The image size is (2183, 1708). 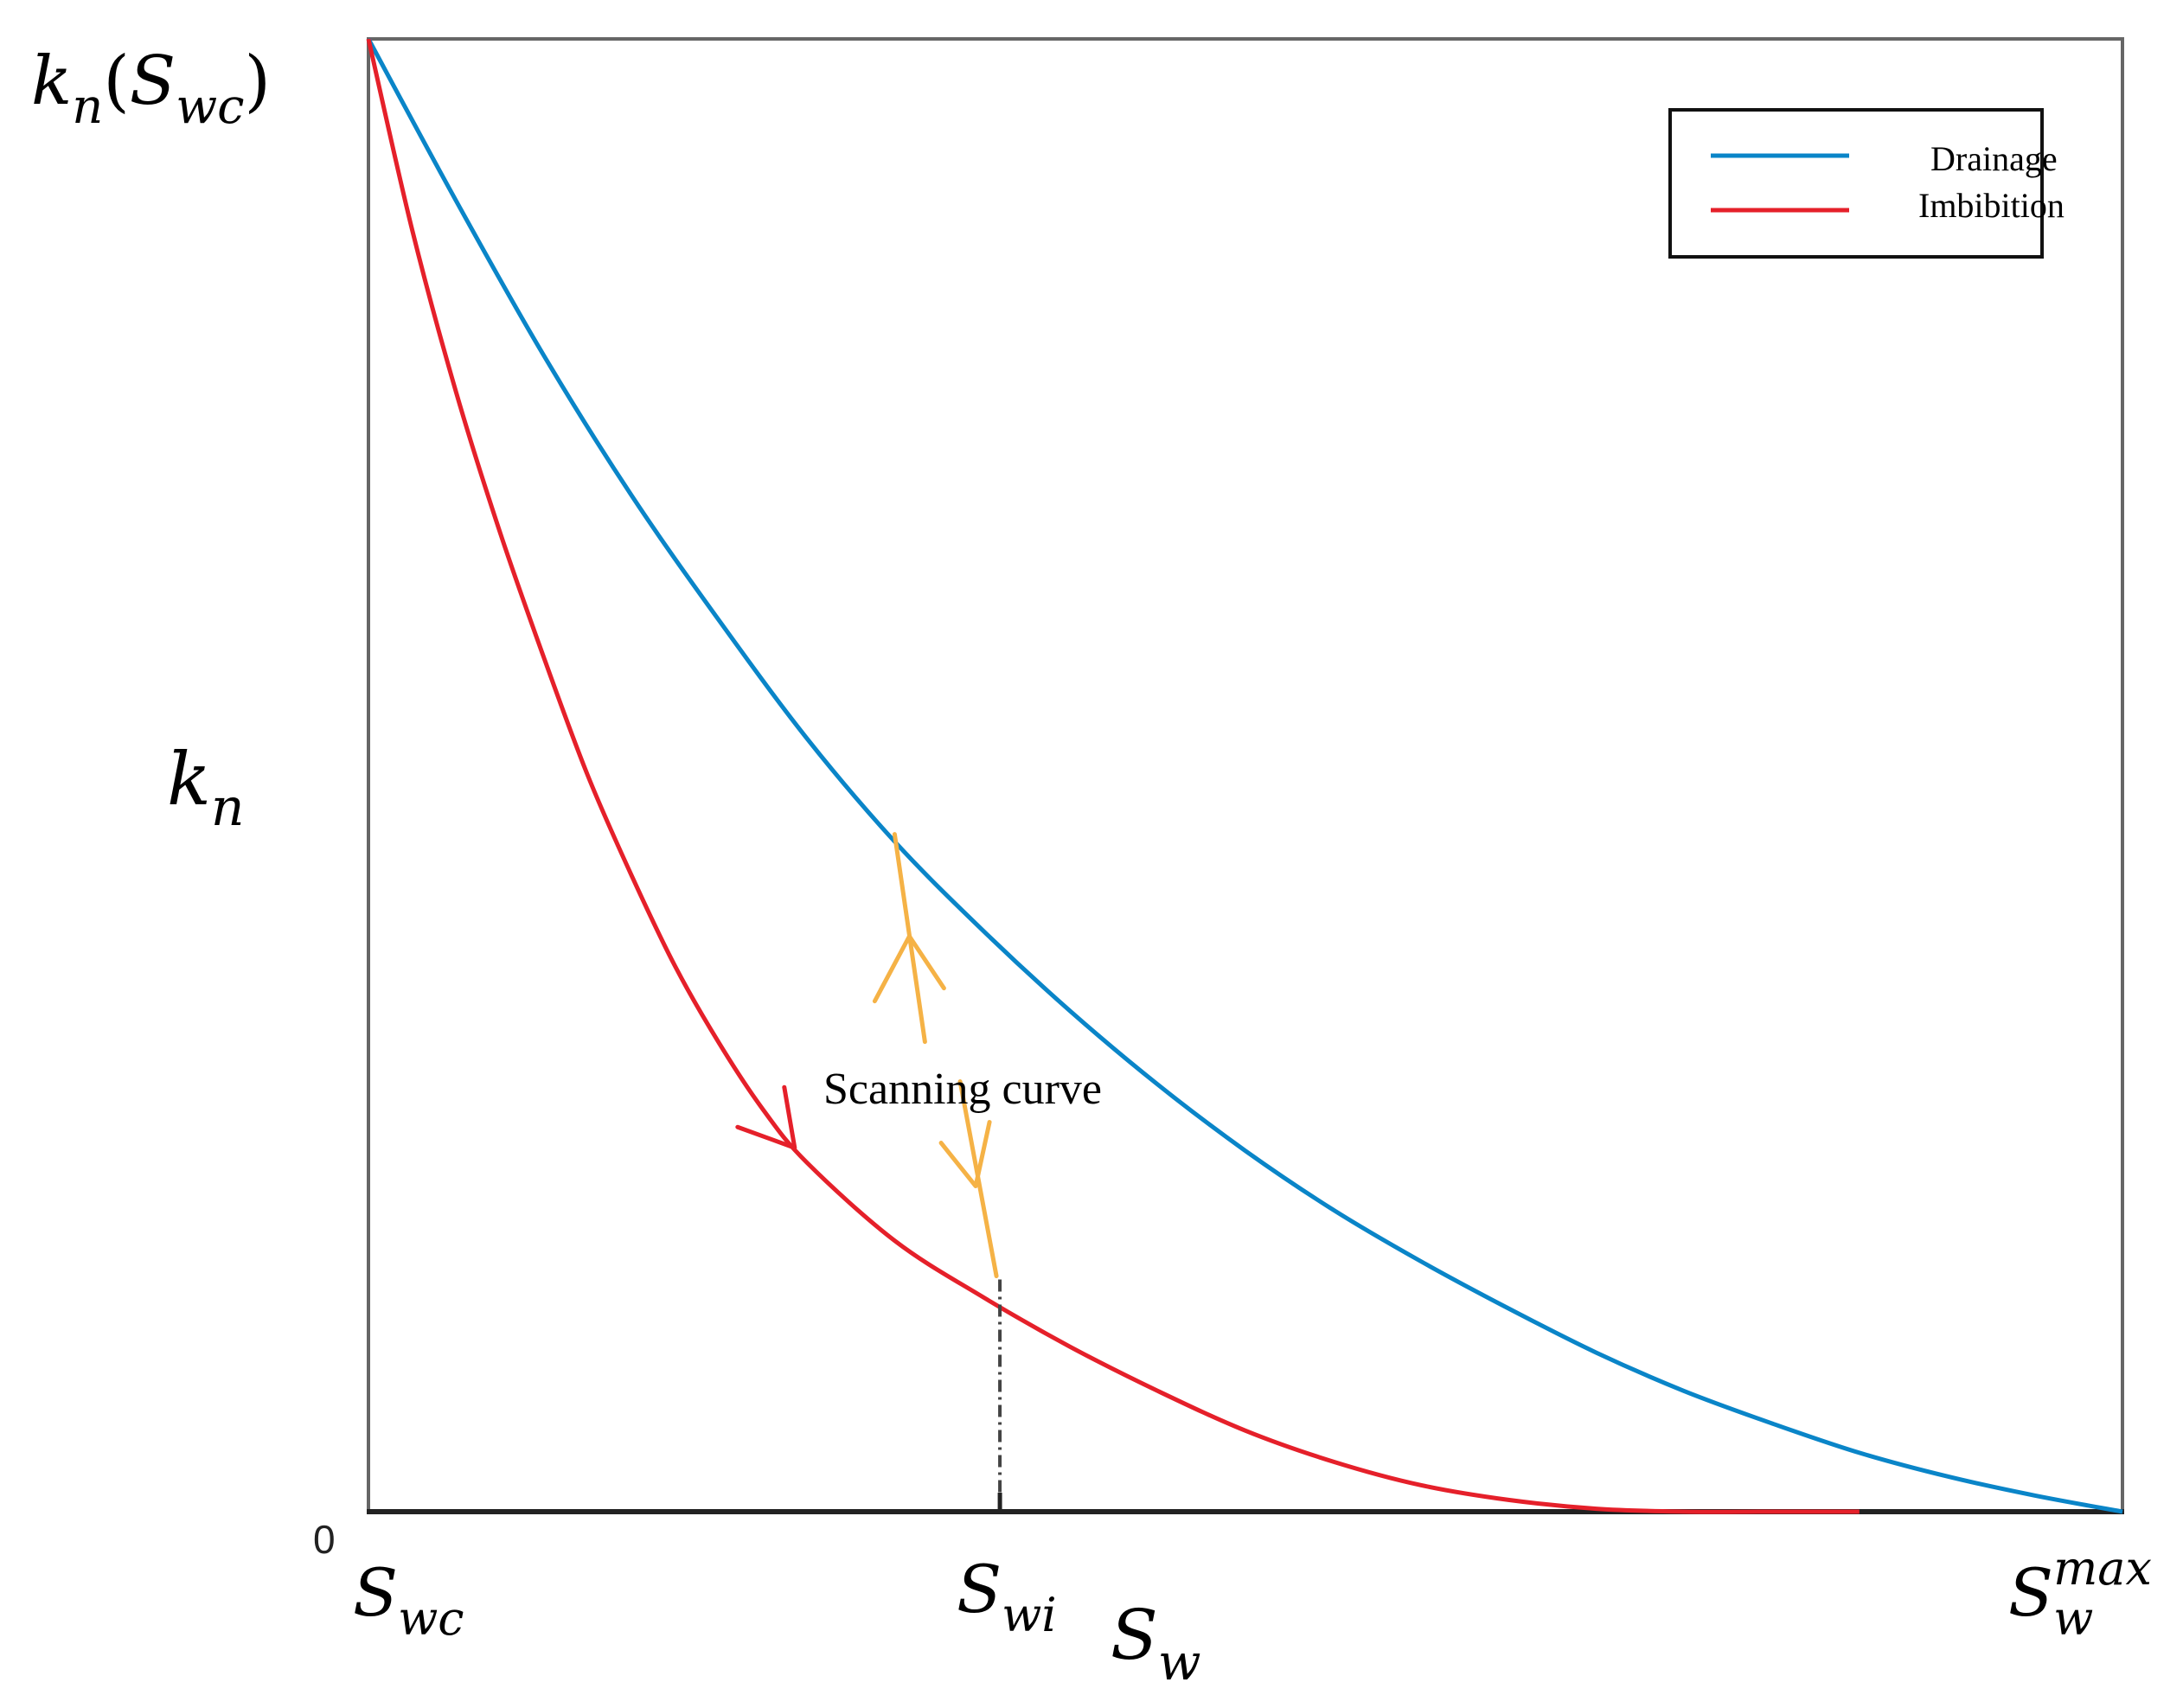 I want to click on x-tick-label-swmax: Smax w, so click(x=2080, y=1593).